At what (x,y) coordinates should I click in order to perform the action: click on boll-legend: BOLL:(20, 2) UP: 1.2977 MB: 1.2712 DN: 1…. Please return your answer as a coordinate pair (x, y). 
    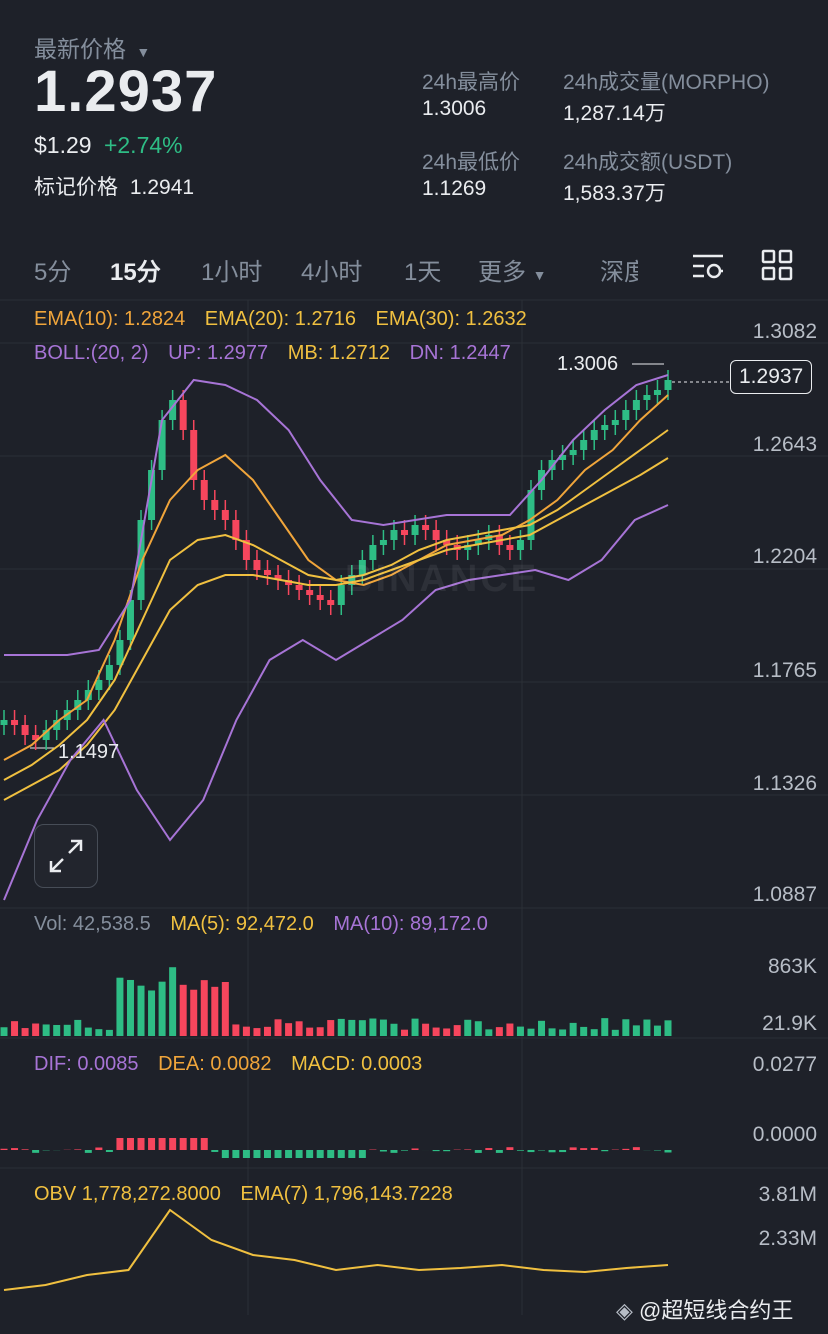
    Looking at the image, I should click on (272, 353).